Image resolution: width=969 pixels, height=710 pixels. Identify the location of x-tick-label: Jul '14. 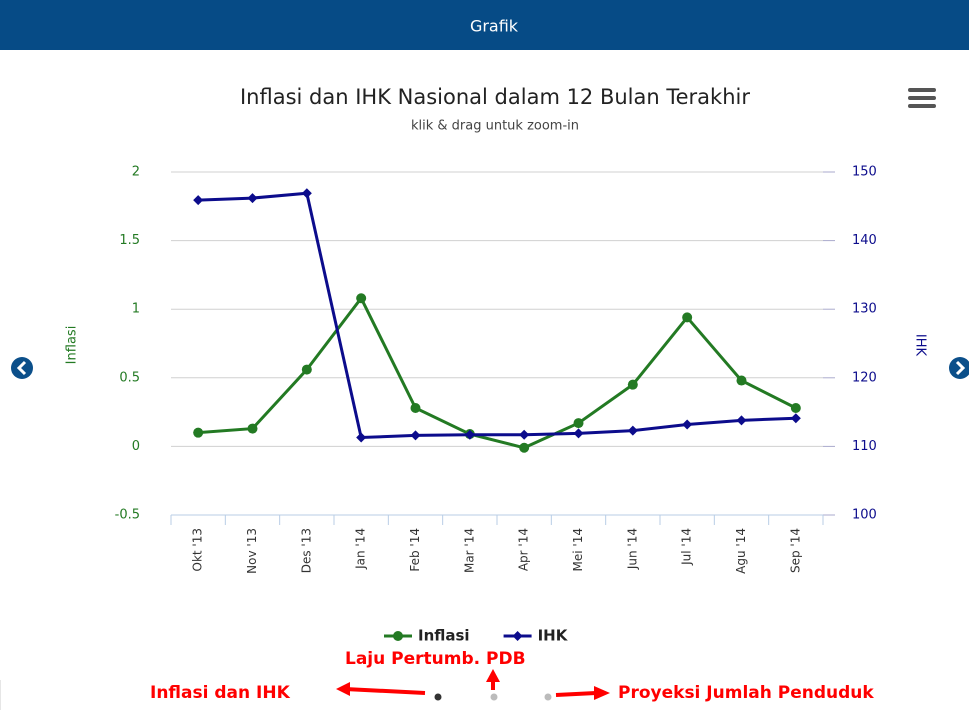
(687, 547).